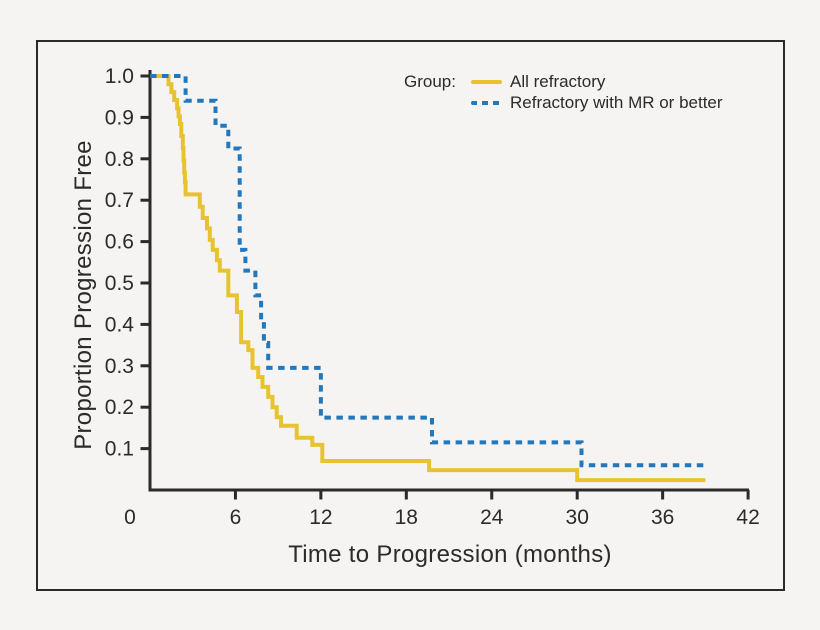 The height and width of the screenshot is (630, 820). I want to click on legend-label: Refractory with MR or better, so click(616, 102).